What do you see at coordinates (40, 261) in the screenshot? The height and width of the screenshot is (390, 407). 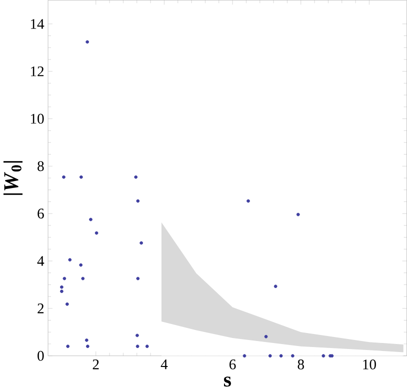 I see `y-tick-label: 4` at bounding box center [40, 261].